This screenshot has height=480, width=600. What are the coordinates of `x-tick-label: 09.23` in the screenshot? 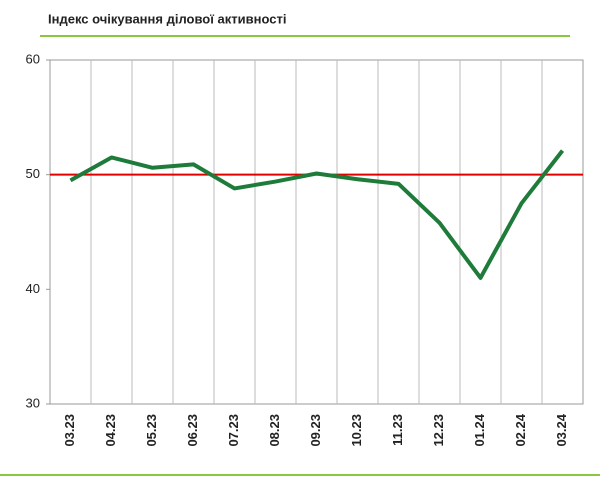 It's located at (315, 430).